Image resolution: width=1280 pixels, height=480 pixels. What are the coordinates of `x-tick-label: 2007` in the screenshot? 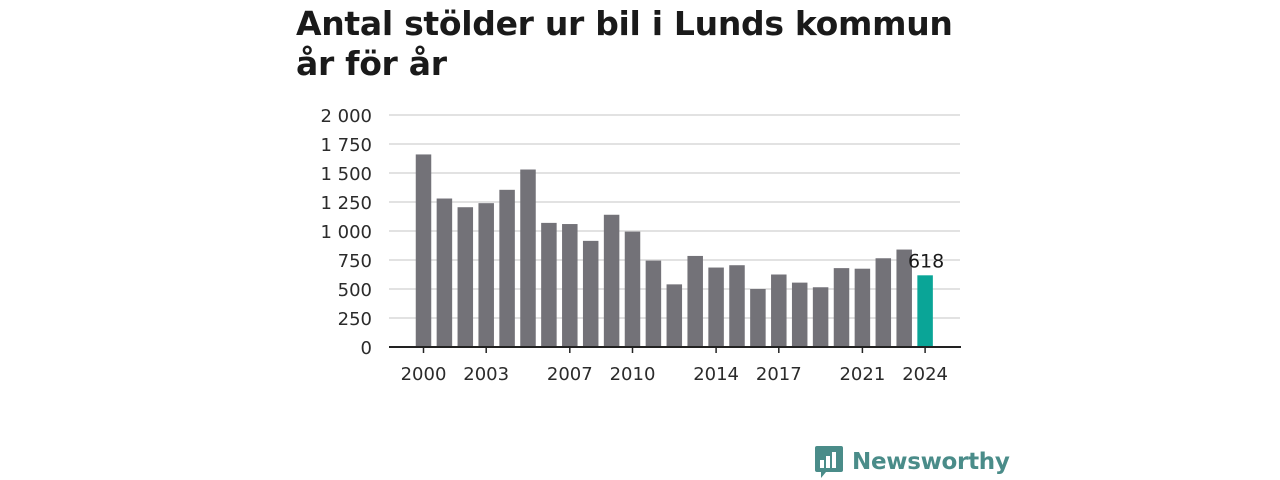 It's located at (570, 374).